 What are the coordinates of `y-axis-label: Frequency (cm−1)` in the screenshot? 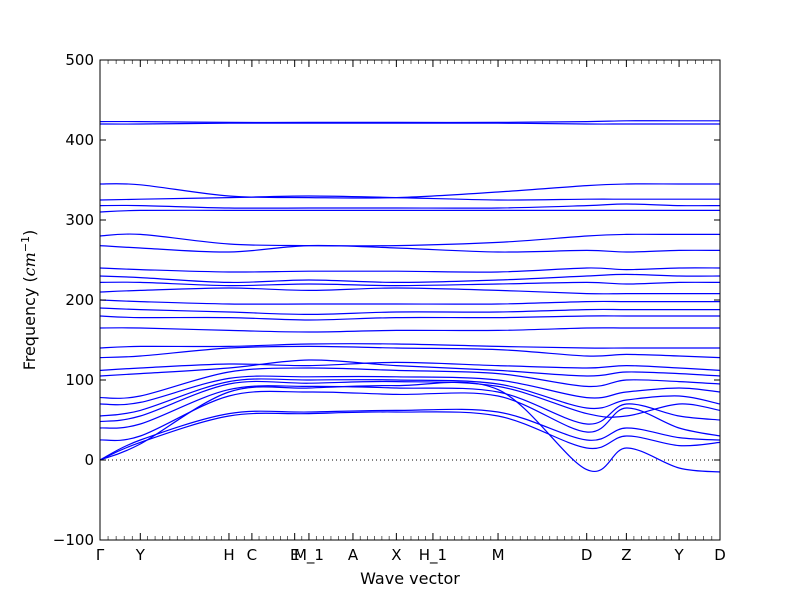 It's located at (29, 300).